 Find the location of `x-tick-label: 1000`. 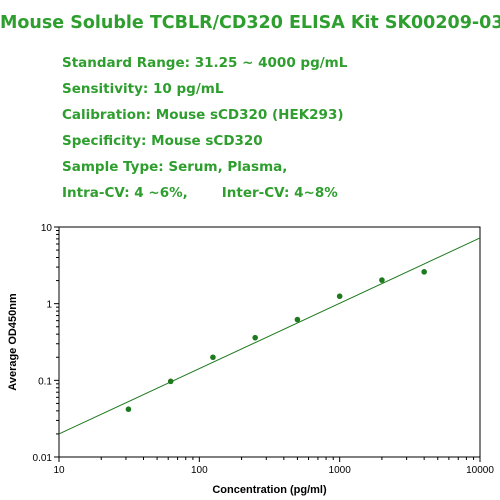

x-tick-label: 1000 is located at coordinates (340, 470).